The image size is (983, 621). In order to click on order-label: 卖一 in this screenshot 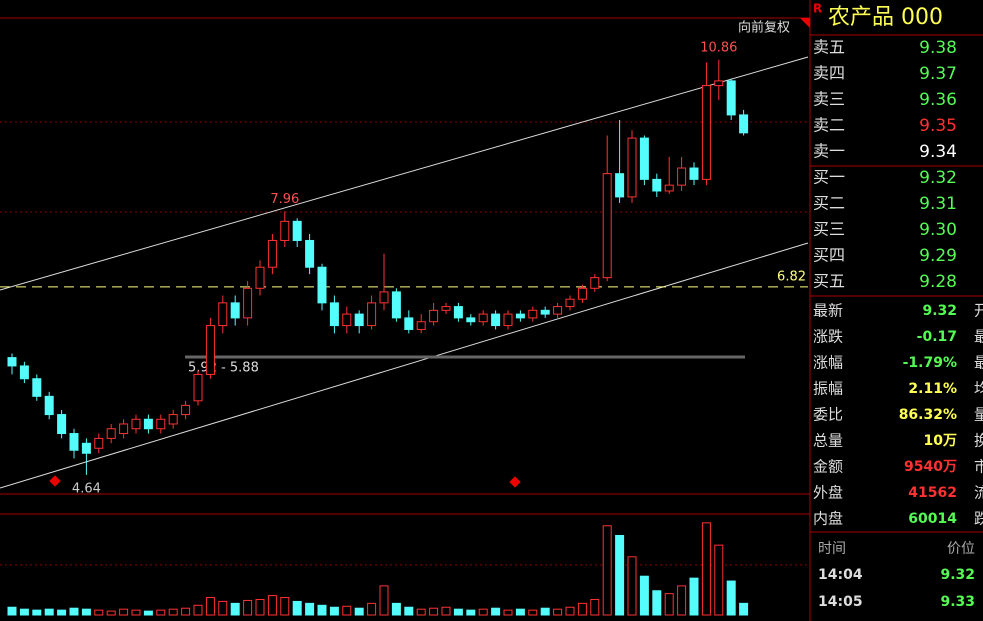, I will do `click(829, 151)`.